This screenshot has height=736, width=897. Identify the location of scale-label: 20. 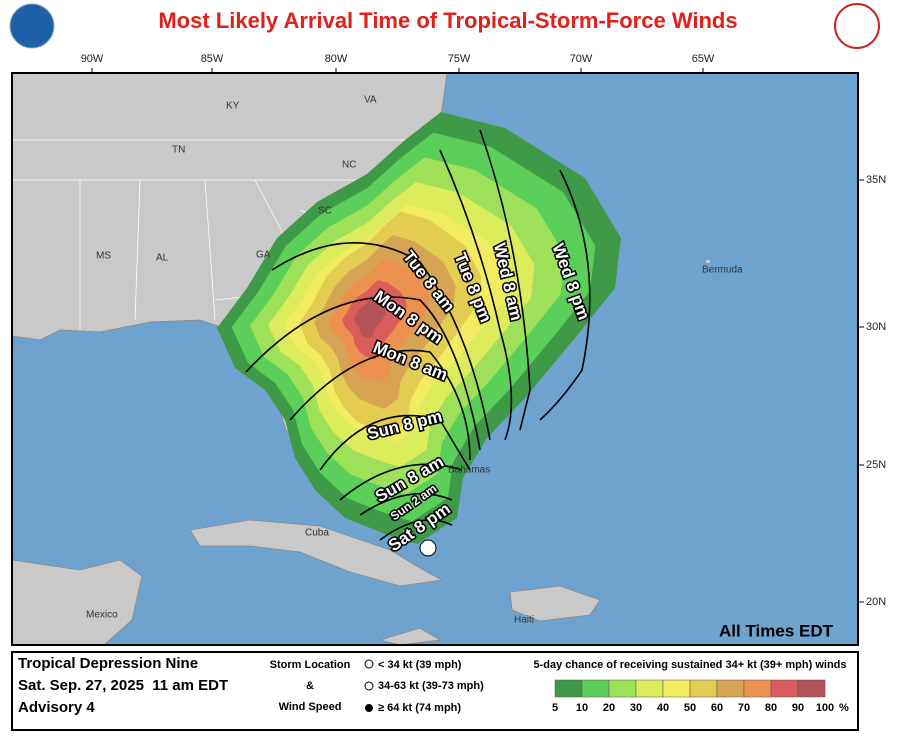
(609, 708).